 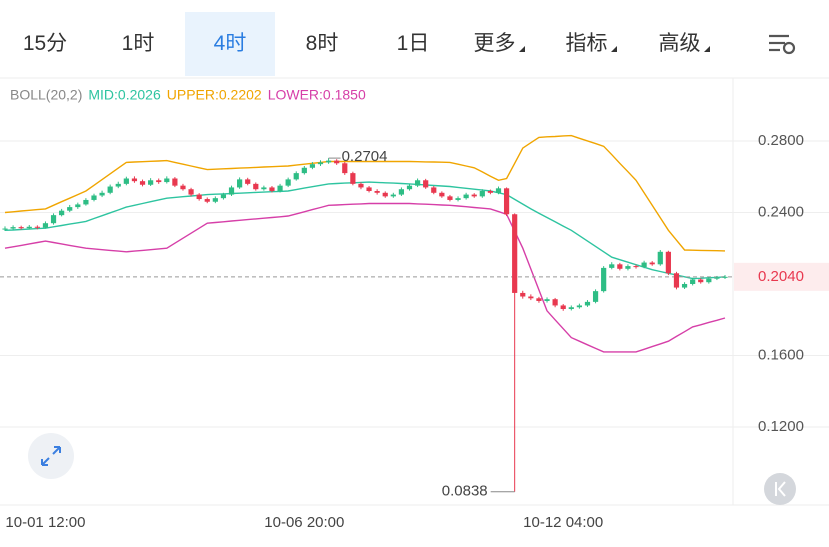 What do you see at coordinates (51, 456) in the screenshot?
I see `expand-button` at bounding box center [51, 456].